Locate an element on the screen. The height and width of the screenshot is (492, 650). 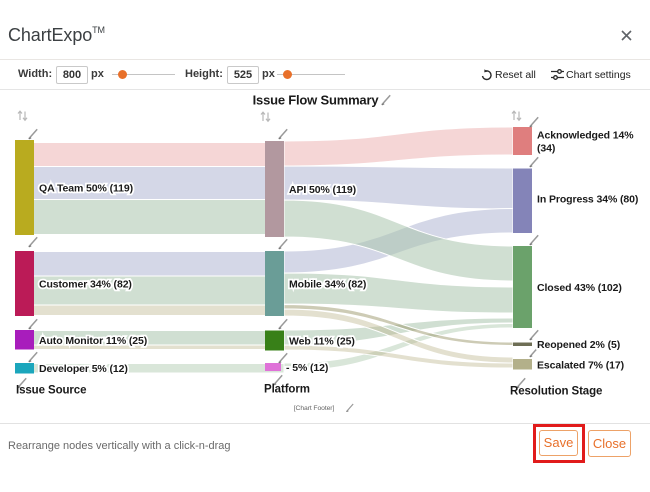
svg-text: Web 11% (25) is located at coordinates (322, 342).